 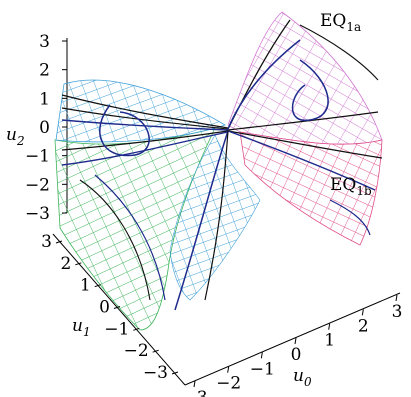 I want to click on u1-tick-label: 0, so click(x=104, y=308).